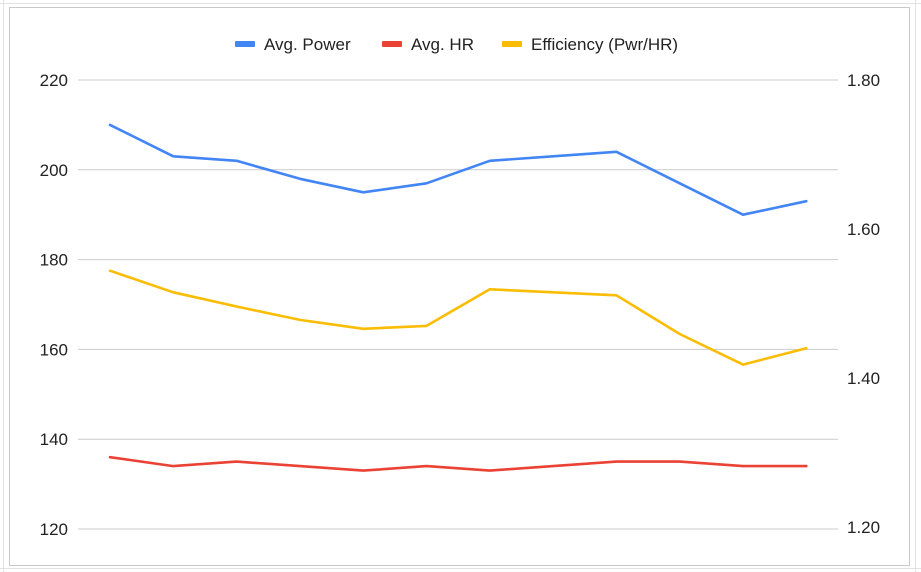 The width and height of the screenshot is (921, 572). I want to click on legend-swatch-hr, so click(392, 44).